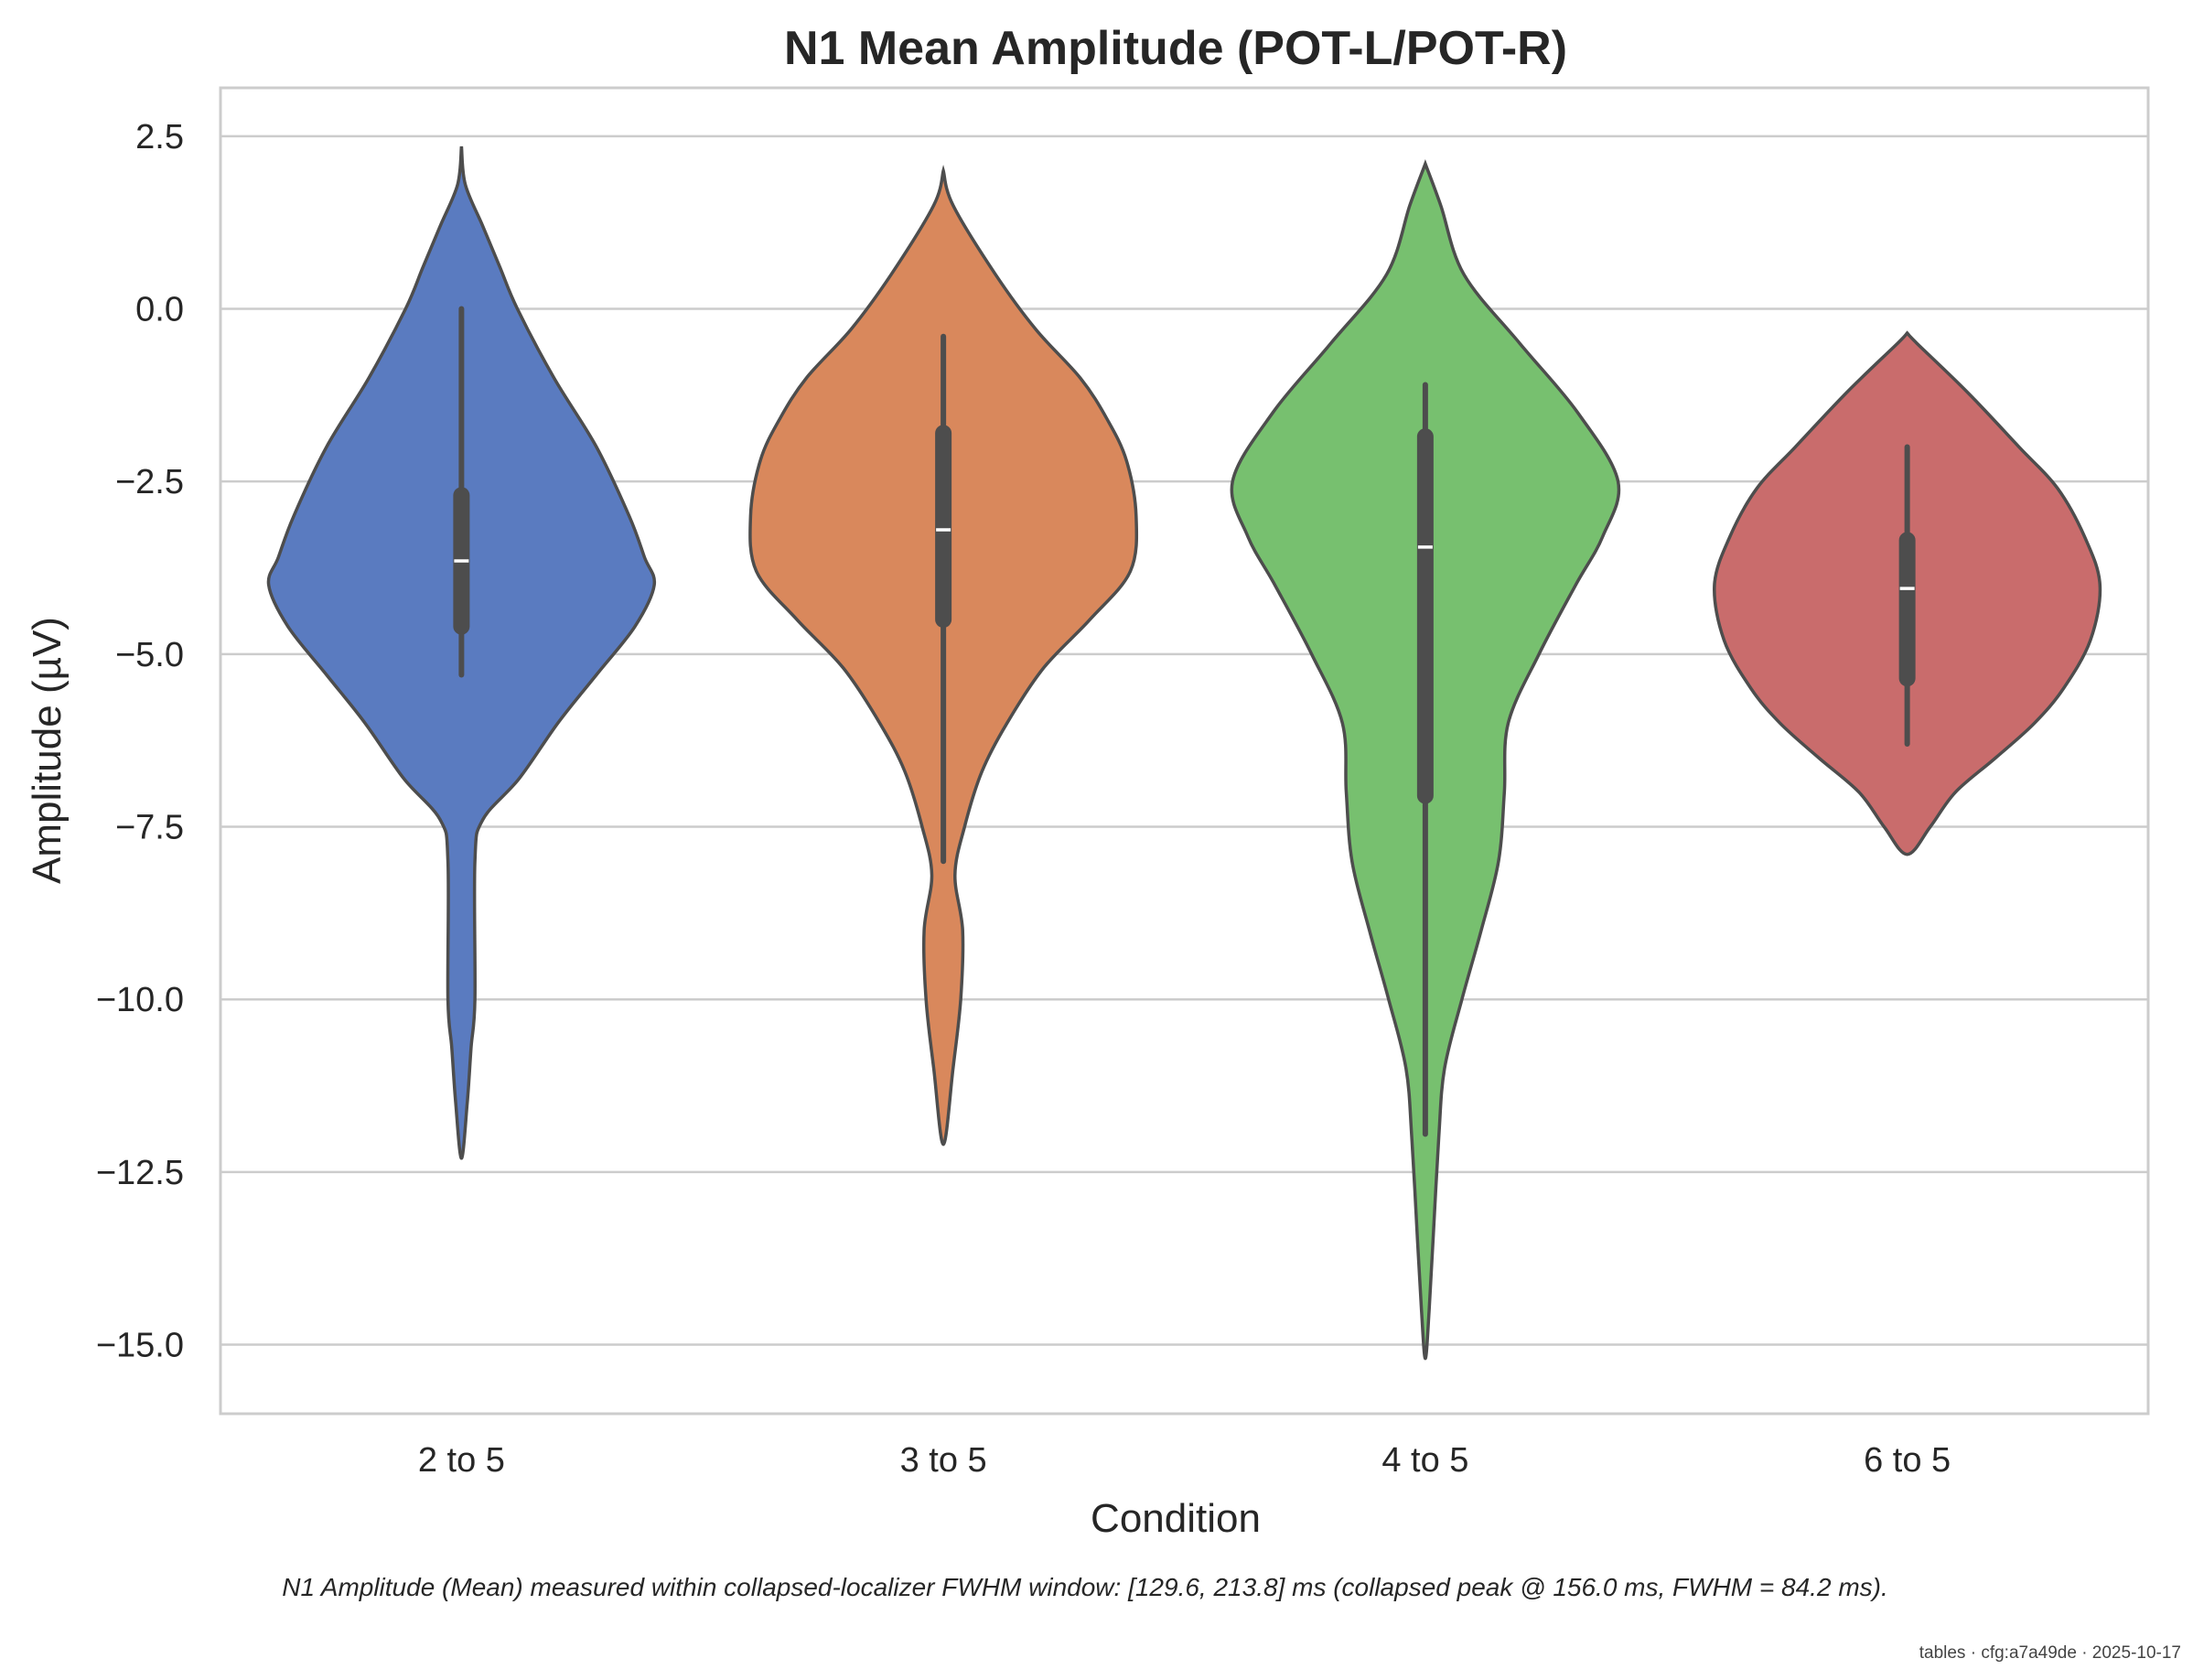 The width and height of the screenshot is (2193, 1680). I want to click on y-tick-label: −2.5, so click(149, 482).